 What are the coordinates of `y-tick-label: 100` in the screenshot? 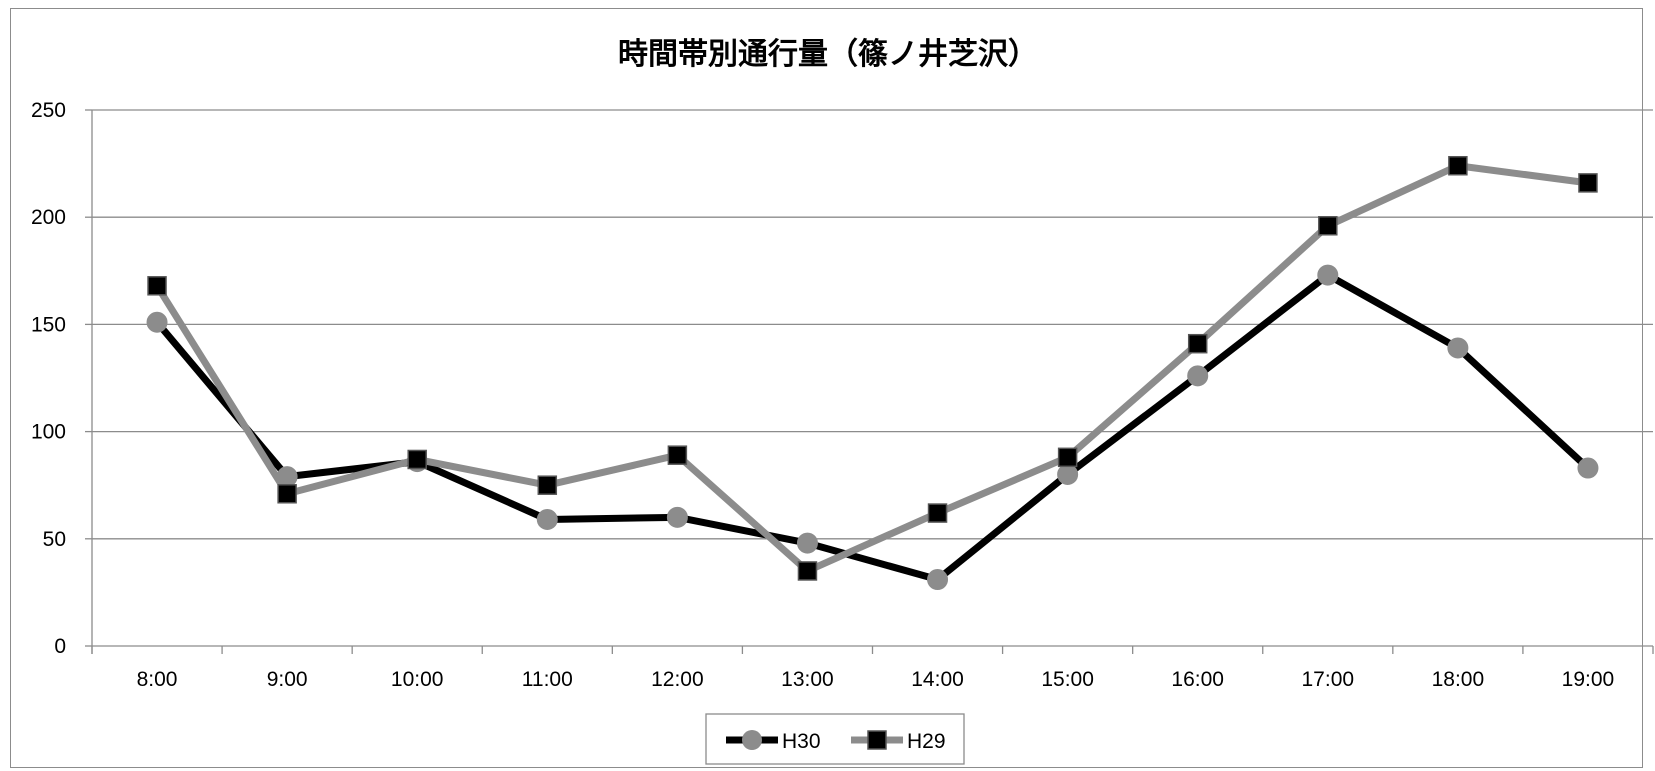 It's located at (48, 432).